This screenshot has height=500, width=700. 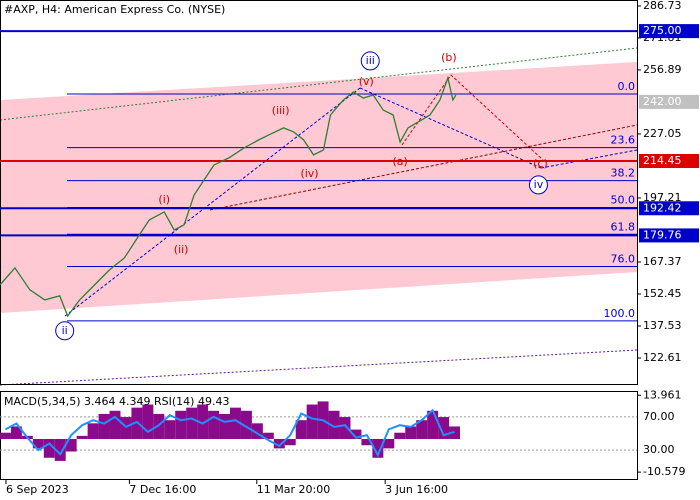 I want to click on fib-label: 38.2, so click(x=623, y=173).